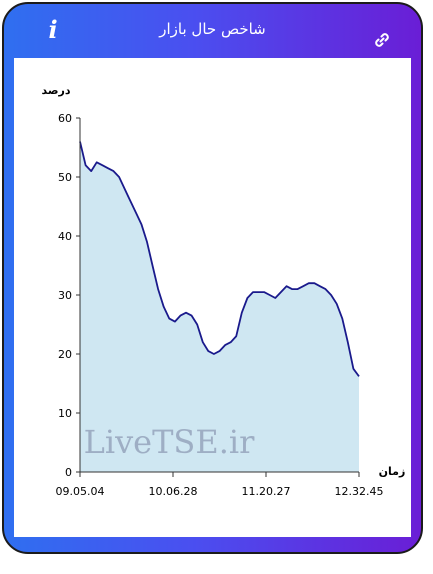 This screenshot has height=574, width=433. I want to click on info-icon: i, so click(53, 29).